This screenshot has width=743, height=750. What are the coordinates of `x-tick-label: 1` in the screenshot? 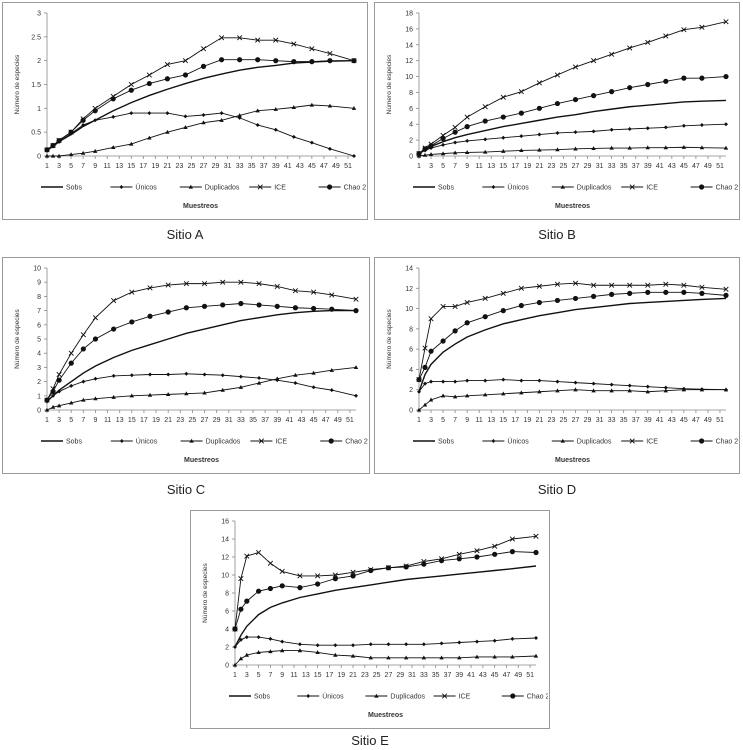 It's located at (47, 420).